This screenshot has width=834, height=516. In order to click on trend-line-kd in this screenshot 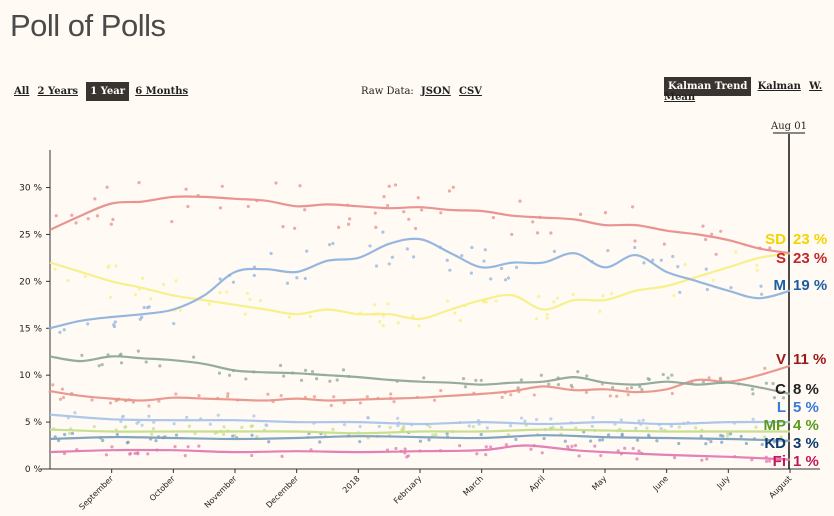, I will do `click(420, 438)`.